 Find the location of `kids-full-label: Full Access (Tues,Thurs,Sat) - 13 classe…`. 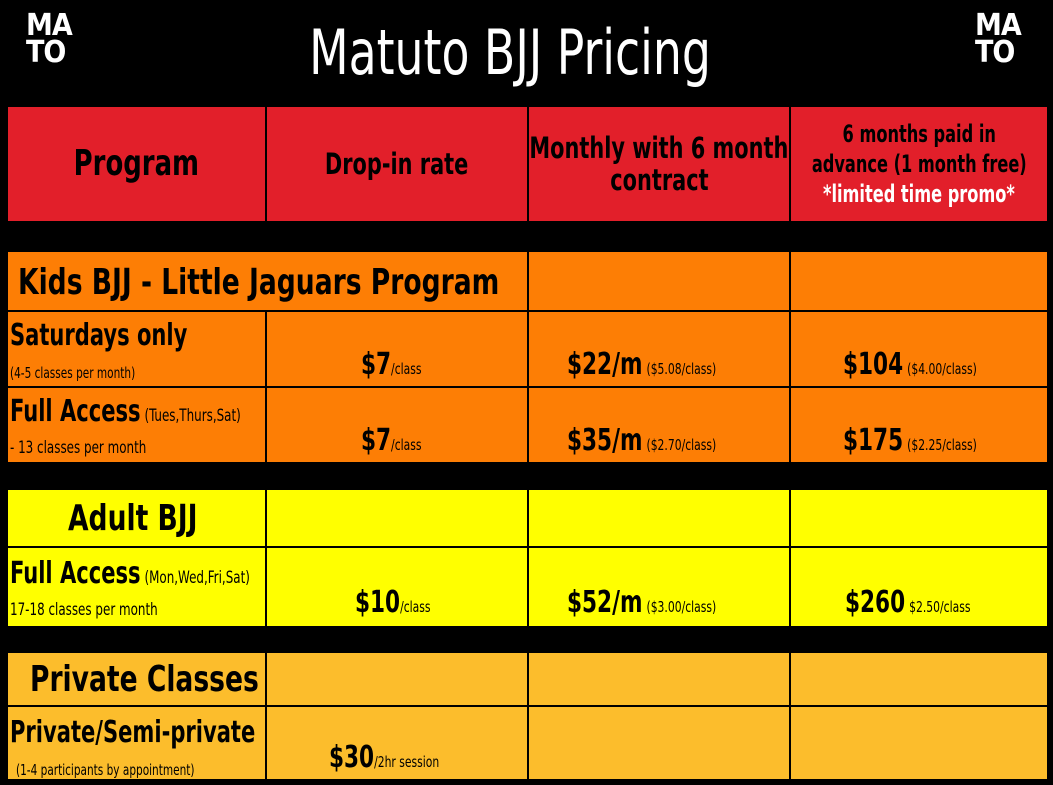

kids-full-label: Full Access (Tues,Thurs,Sat) - 13 classe… is located at coordinates (136, 425).